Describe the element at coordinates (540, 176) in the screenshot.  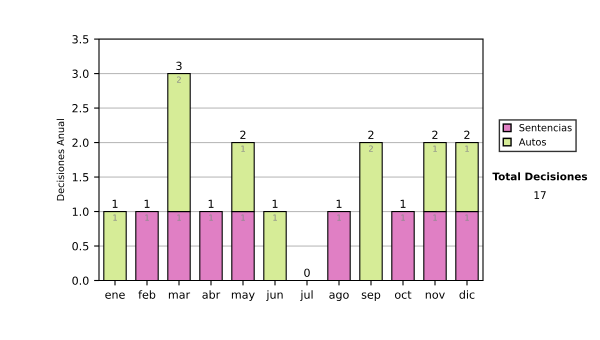
I see `text: Total Decisiones` at that location.